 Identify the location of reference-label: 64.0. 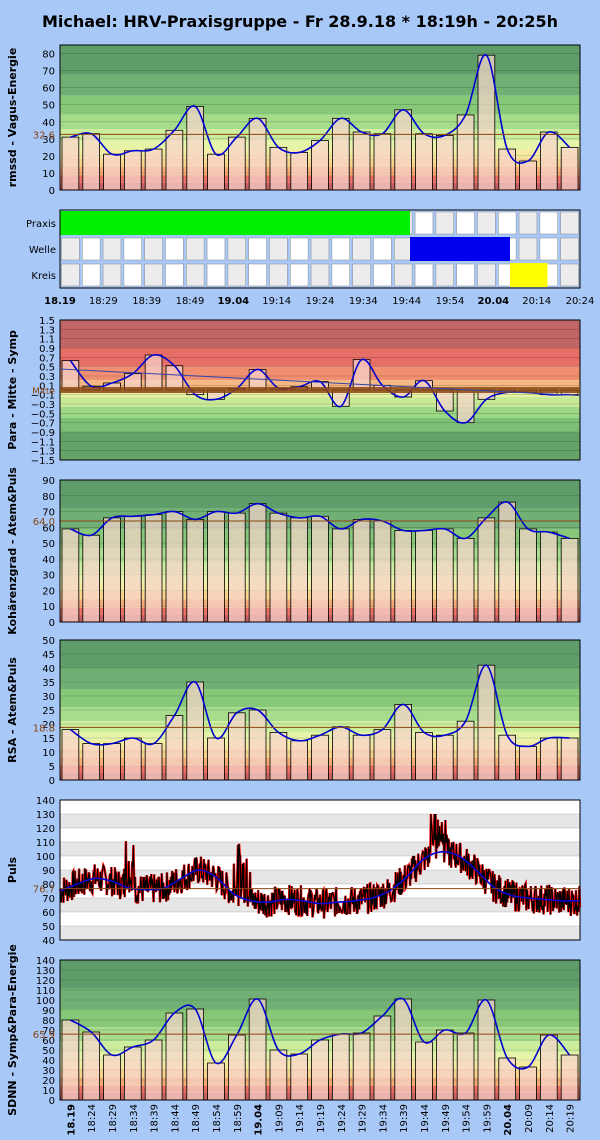
(44, 522).